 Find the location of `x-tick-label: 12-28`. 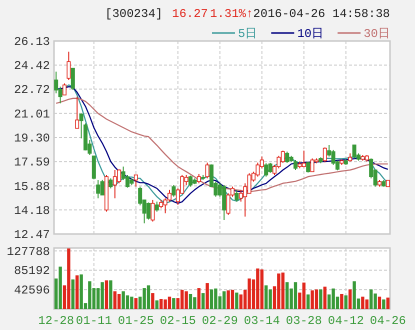

x-tick-label: 12-28 is located at coordinates (56, 321).